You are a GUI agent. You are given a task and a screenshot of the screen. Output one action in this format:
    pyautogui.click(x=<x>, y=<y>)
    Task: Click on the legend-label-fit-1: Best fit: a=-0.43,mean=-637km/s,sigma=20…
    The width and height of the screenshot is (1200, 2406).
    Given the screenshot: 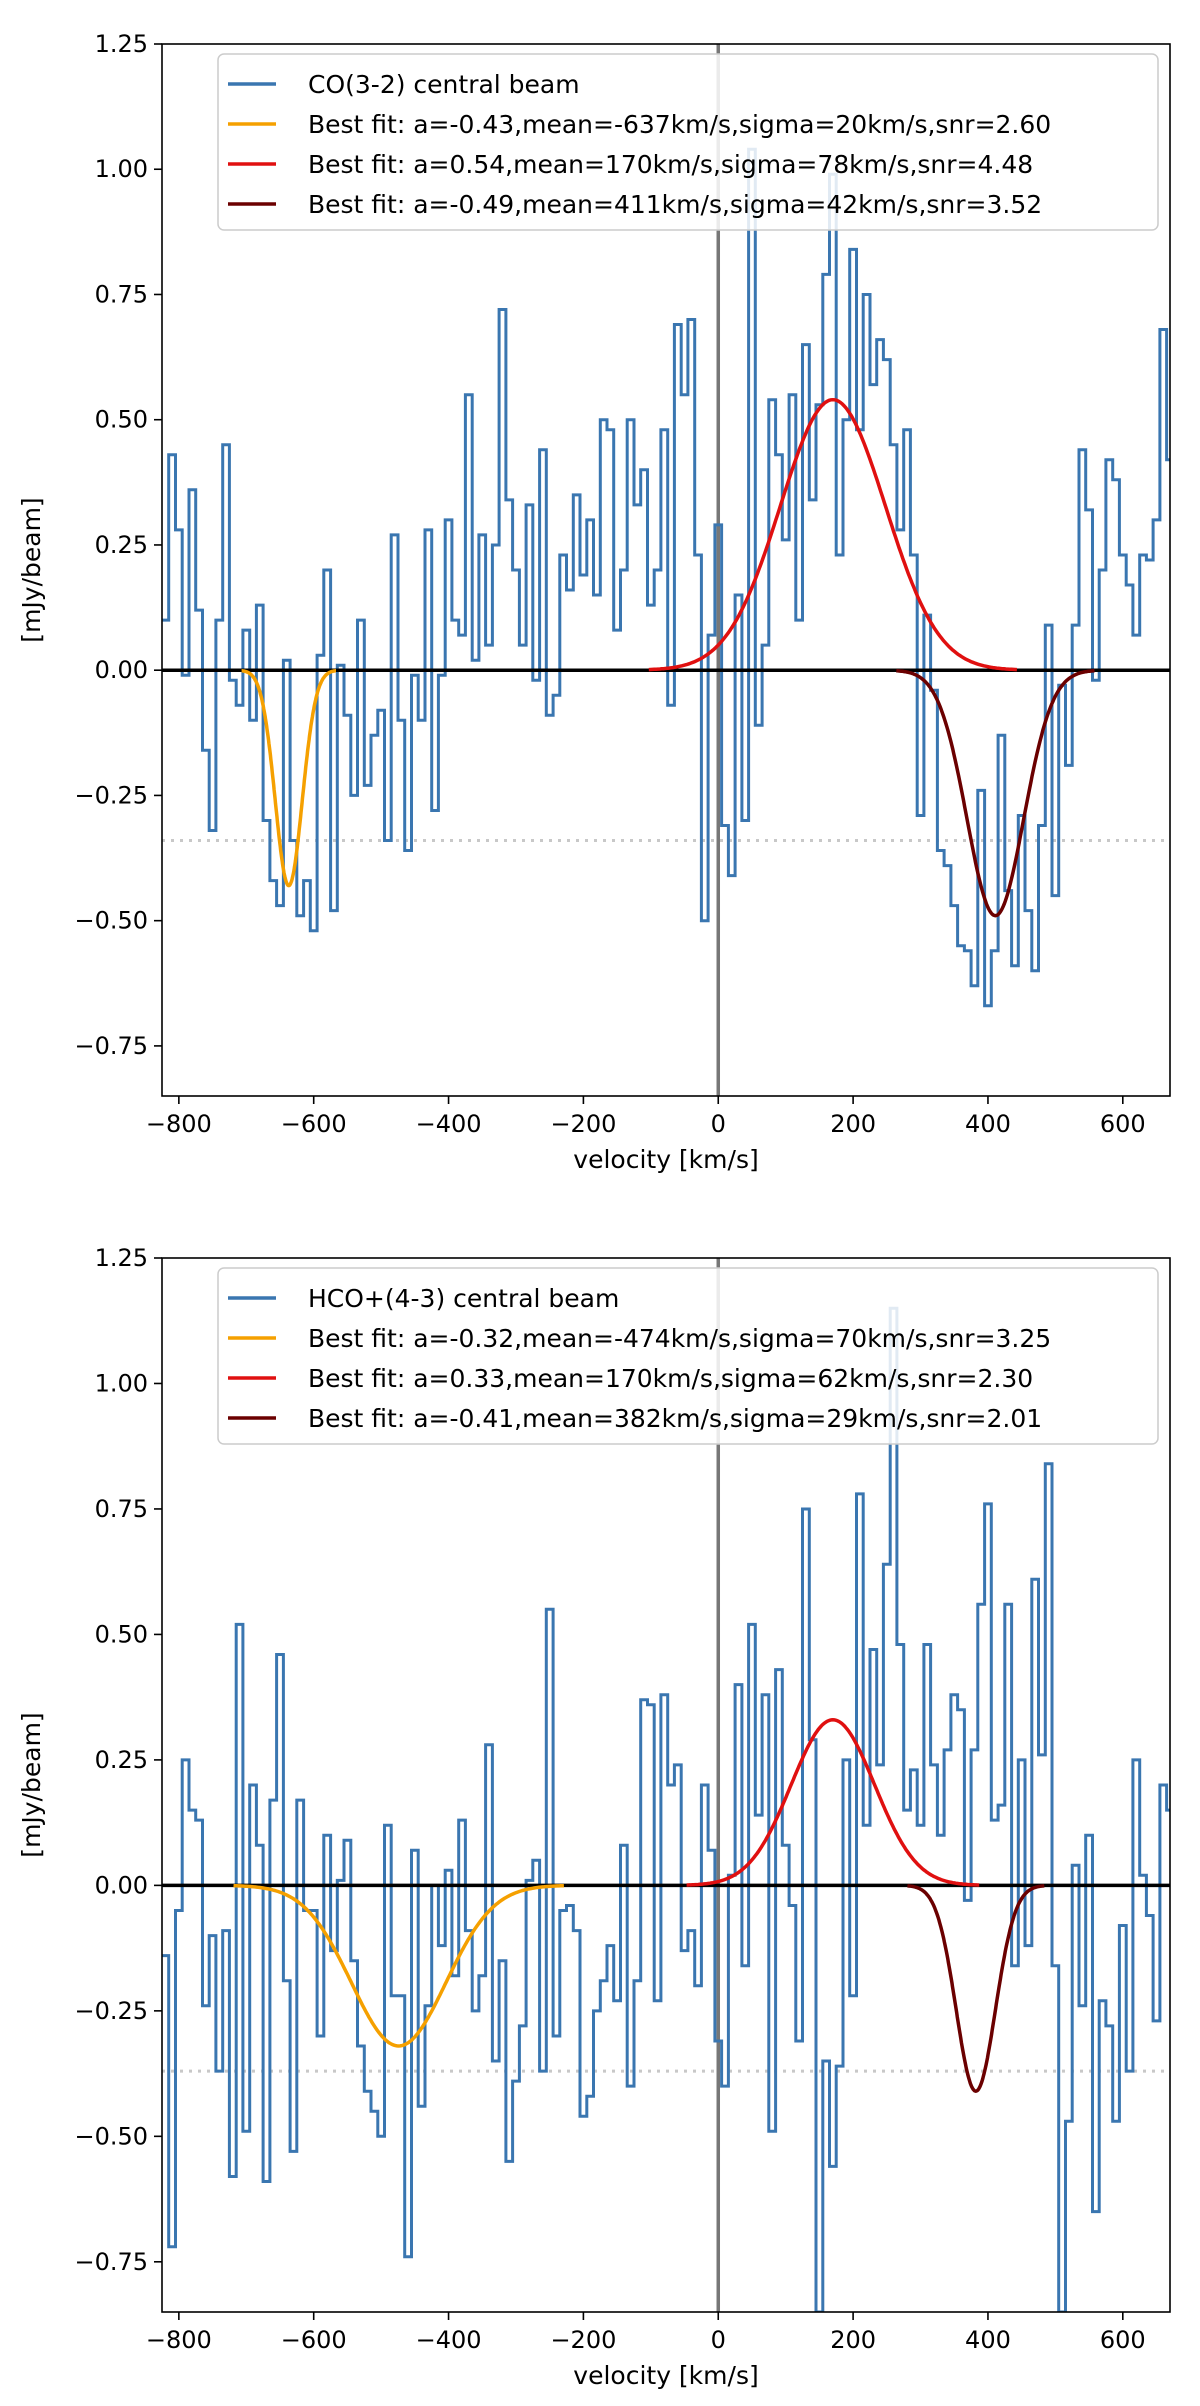 What is the action you would take?
    pyautogui.click(x=679, y=124)
    